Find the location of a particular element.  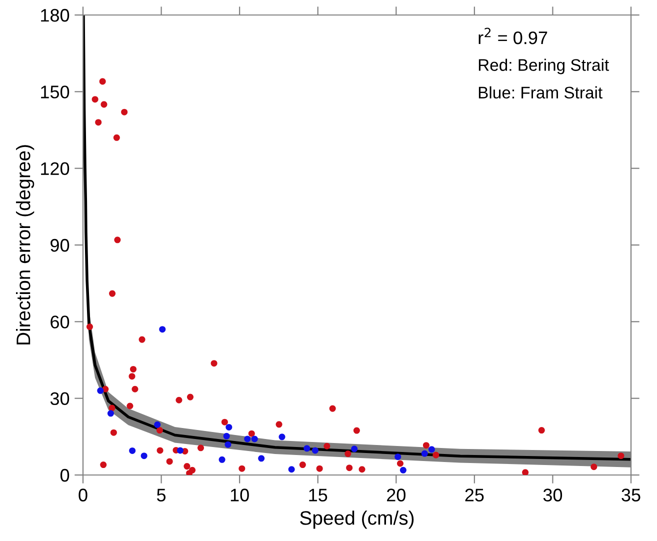

x-tick-label: 30 is located at coordinates (552, 495).